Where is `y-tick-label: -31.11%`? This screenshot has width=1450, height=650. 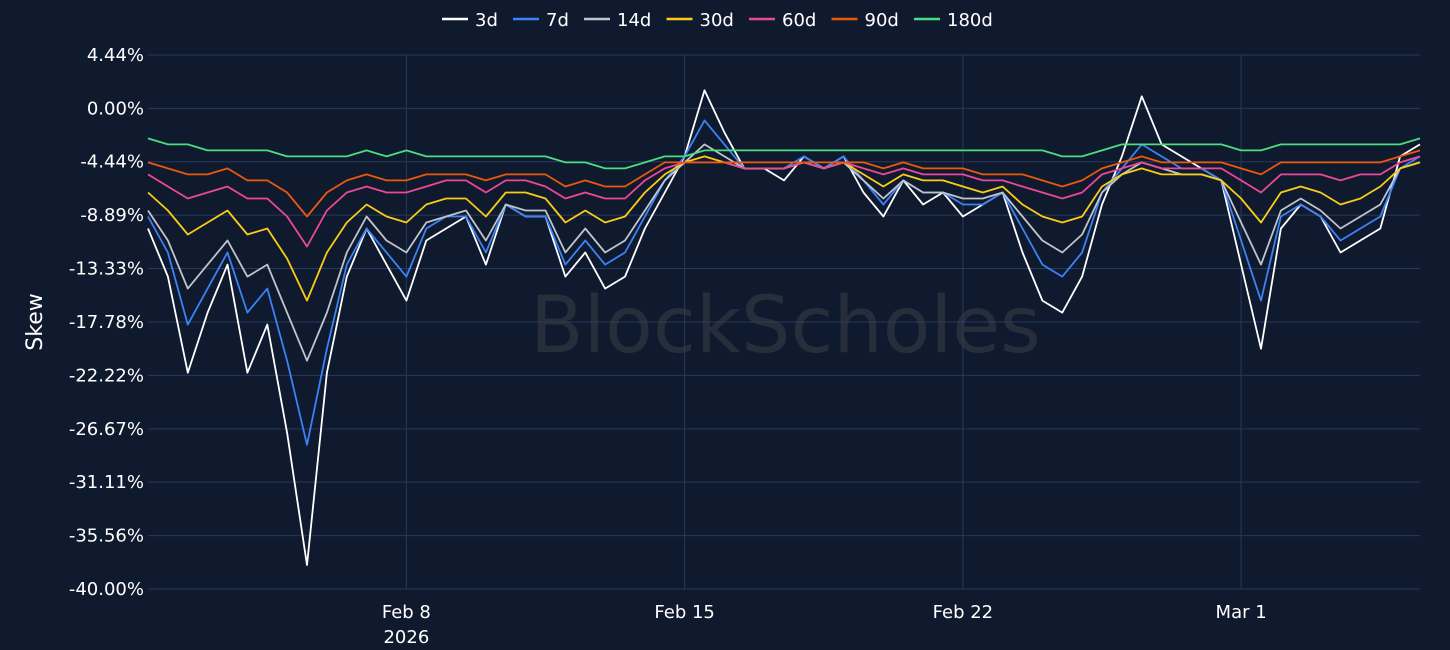 y-tick-label: -31.11% is located at coordinates (106, 482).